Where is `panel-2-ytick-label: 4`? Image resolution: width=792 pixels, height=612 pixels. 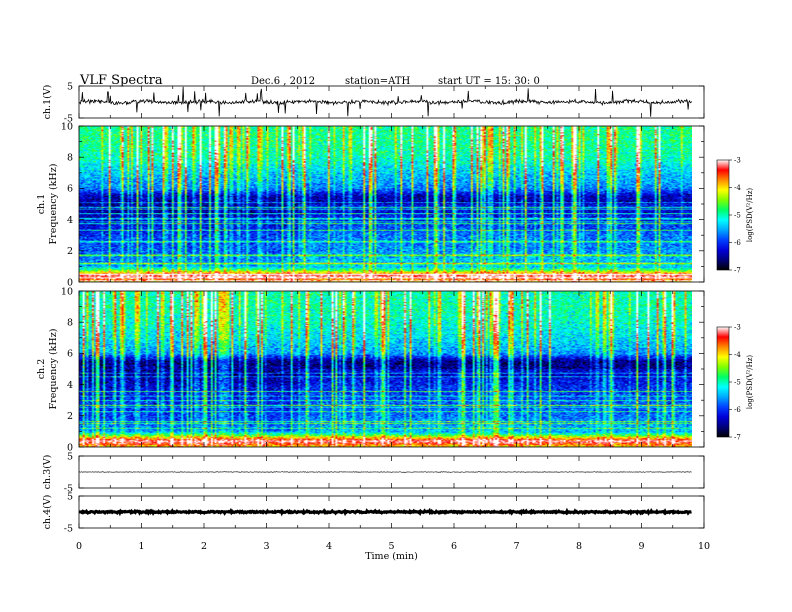
panel-2-ytick-label: 4 is located at coordinates (70, 220).